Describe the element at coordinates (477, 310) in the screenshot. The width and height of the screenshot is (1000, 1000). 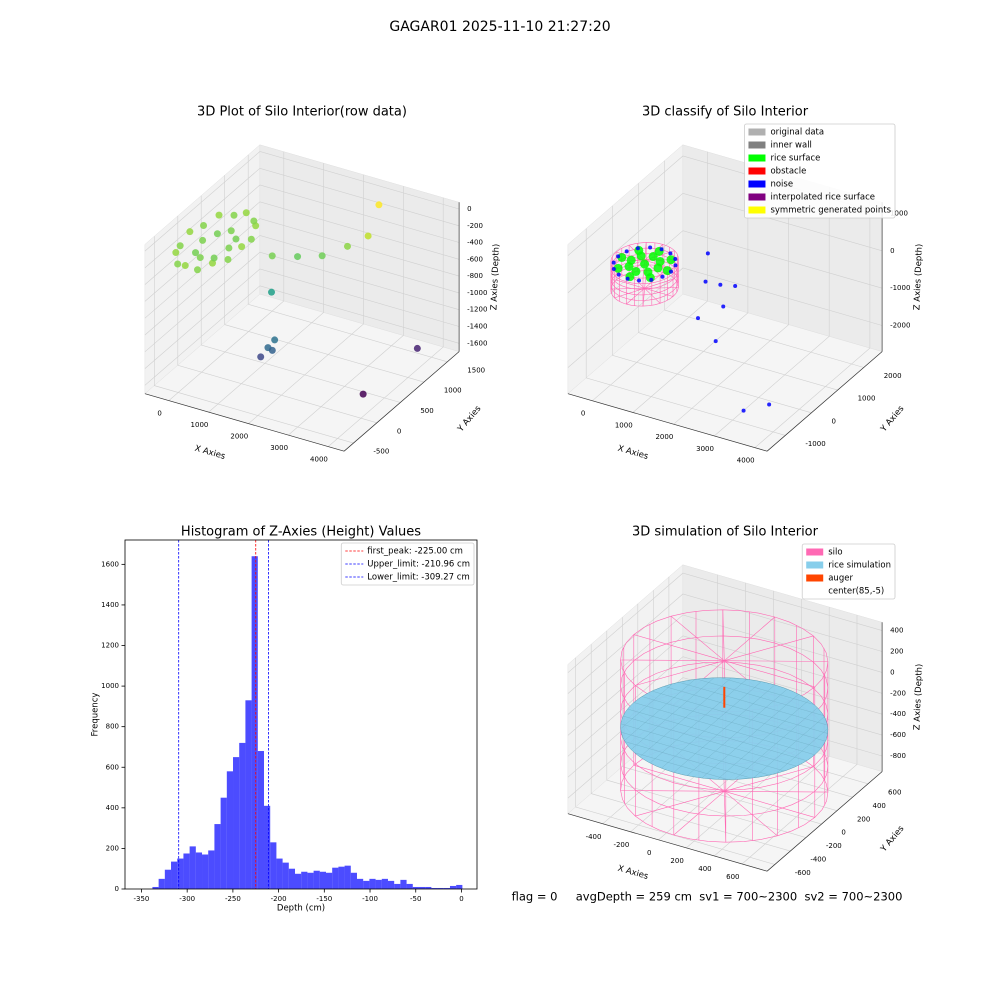
I see `z-tick-label: -1200` at that location.